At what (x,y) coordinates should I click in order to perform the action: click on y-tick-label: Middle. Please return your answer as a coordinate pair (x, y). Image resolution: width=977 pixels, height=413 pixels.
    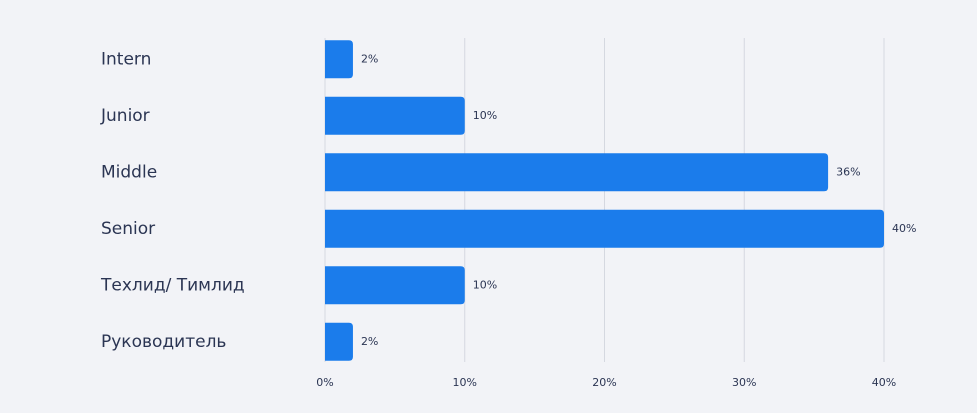
    Looking at the image, I should click on (129, 172).